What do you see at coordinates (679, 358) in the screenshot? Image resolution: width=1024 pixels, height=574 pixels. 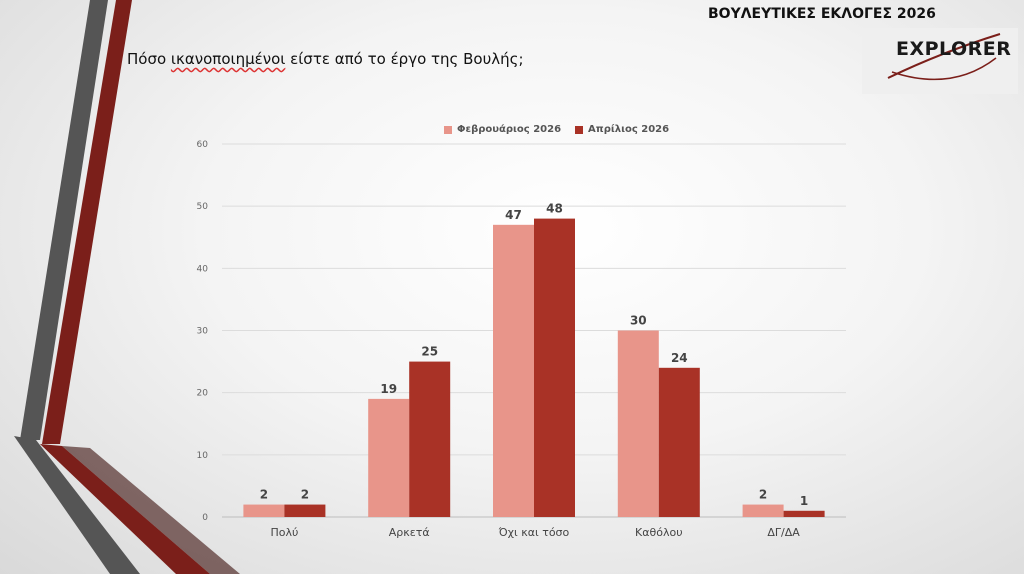 I see `data-label: 24` at bounding box center [679, 358].